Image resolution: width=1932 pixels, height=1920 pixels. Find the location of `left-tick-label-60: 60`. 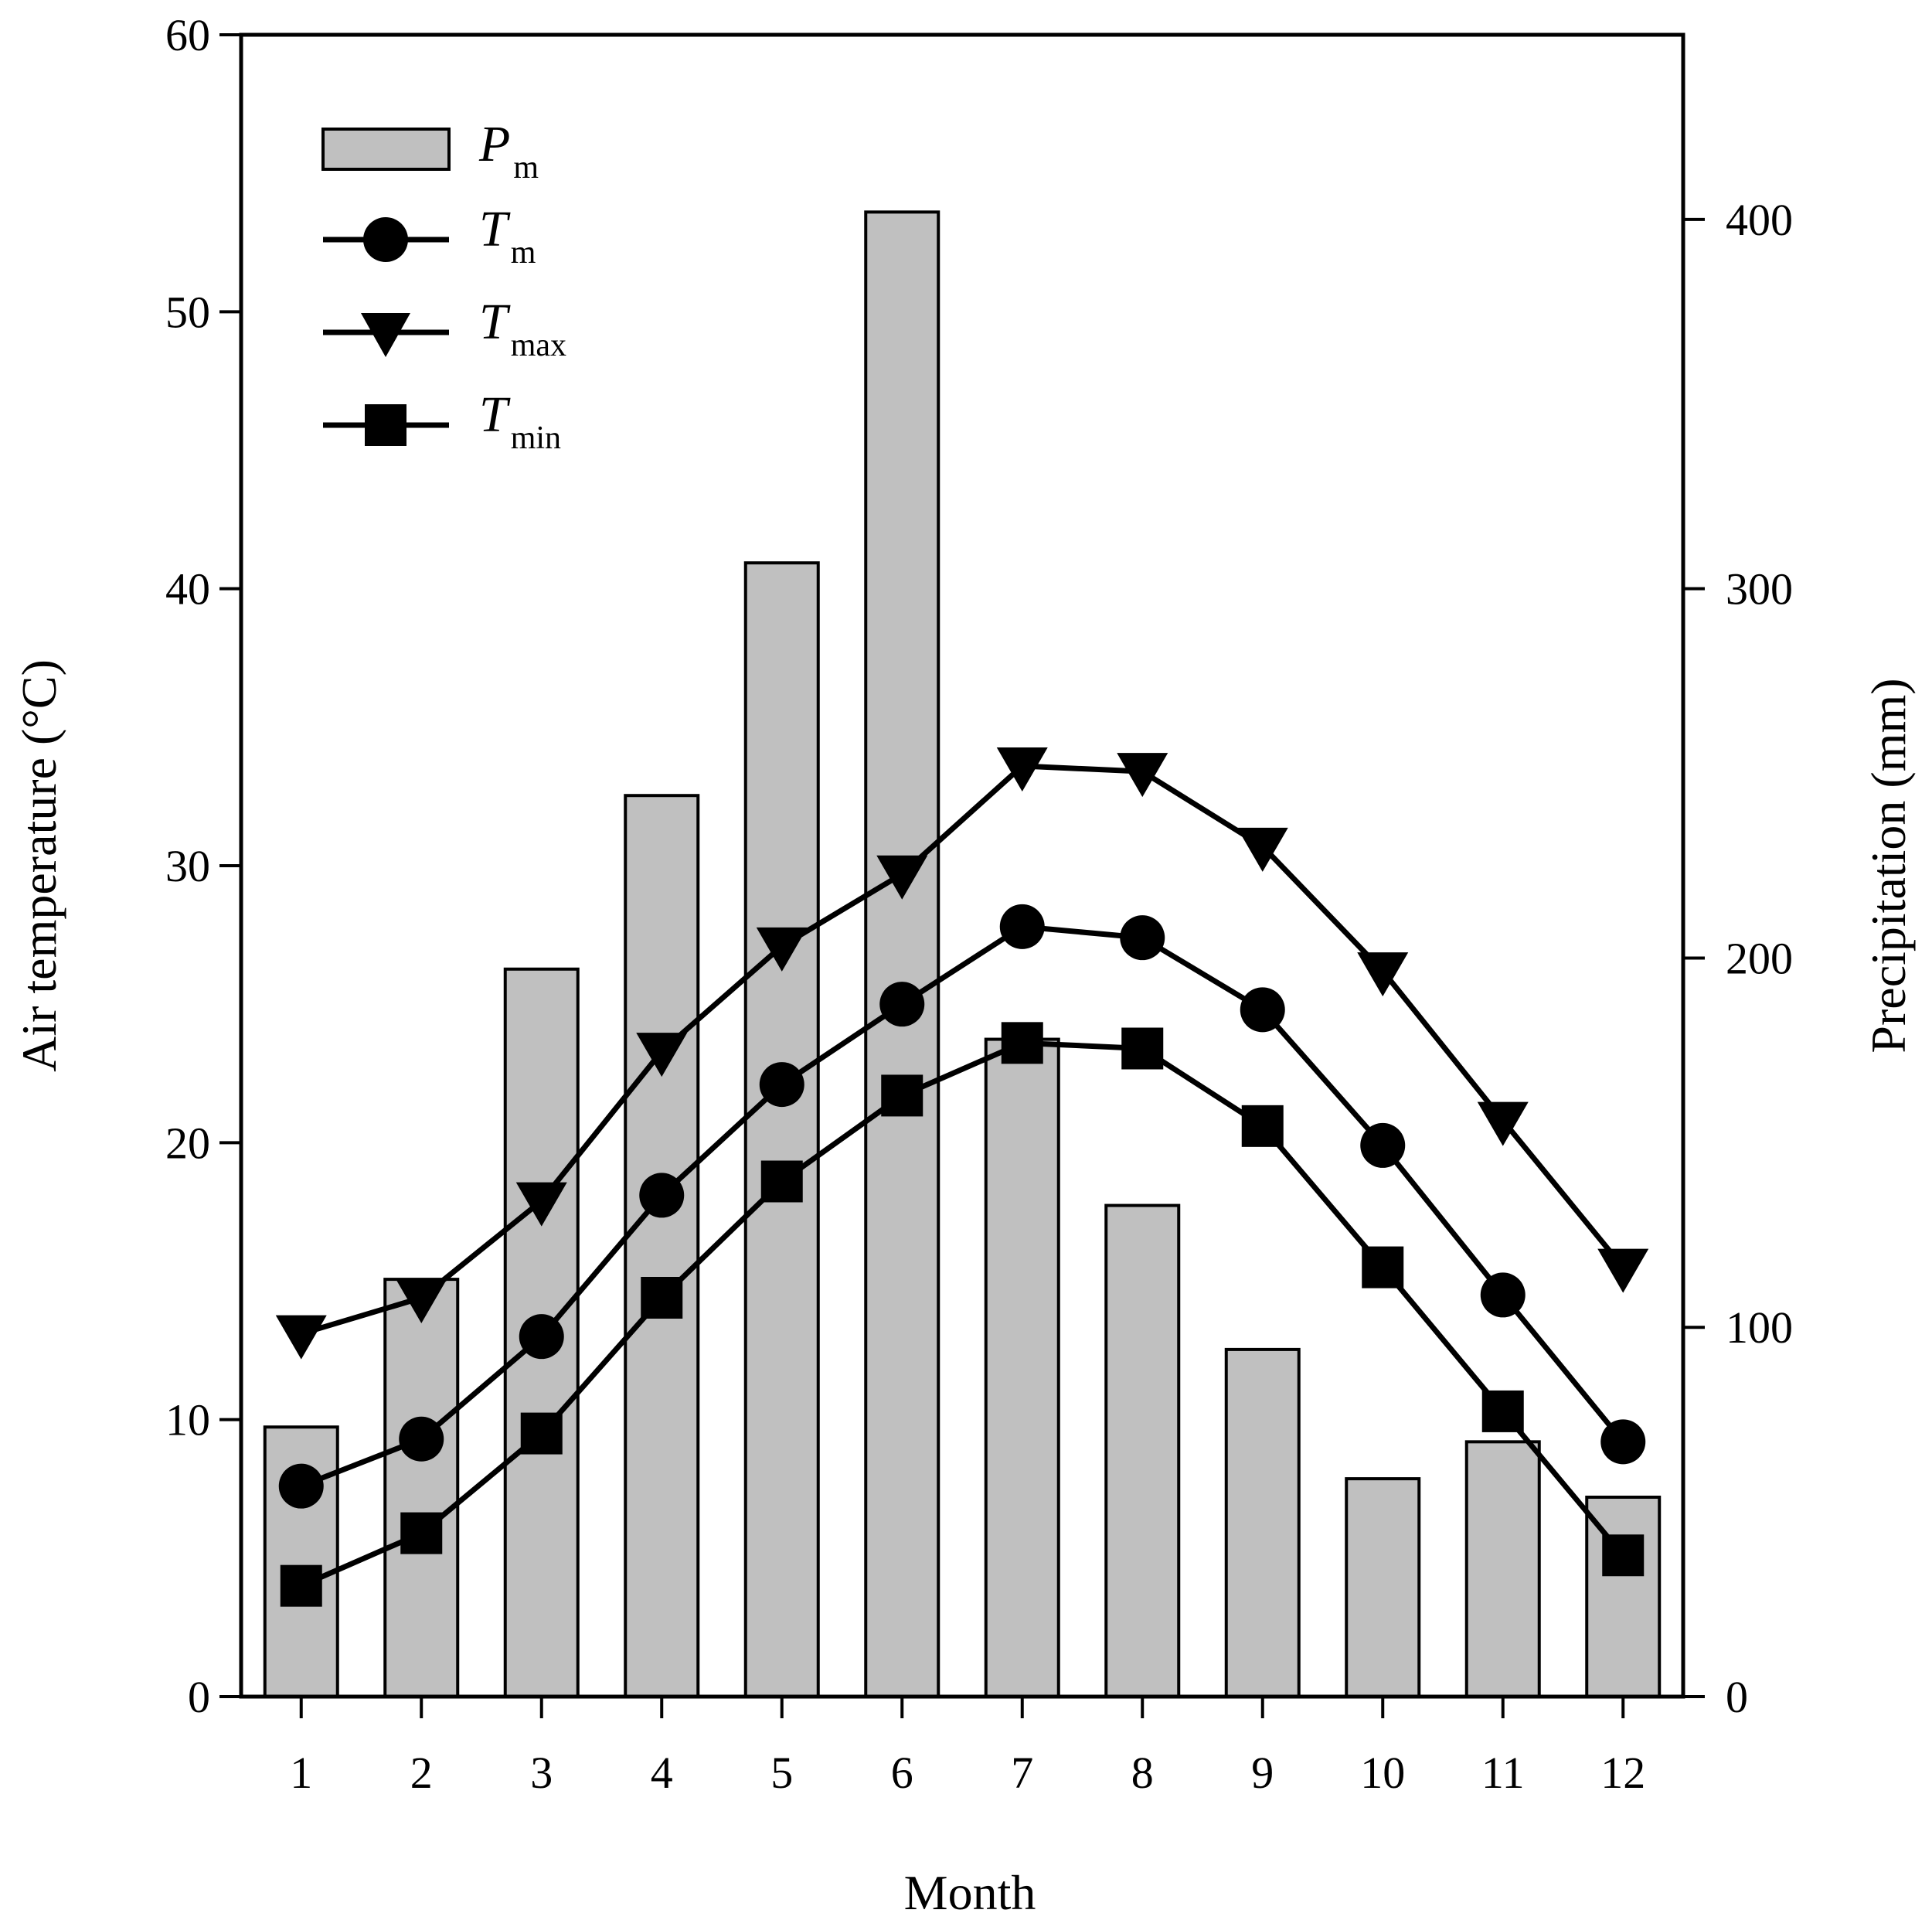

left-tick-label-60: 60 is located at coordinates (188, 35).